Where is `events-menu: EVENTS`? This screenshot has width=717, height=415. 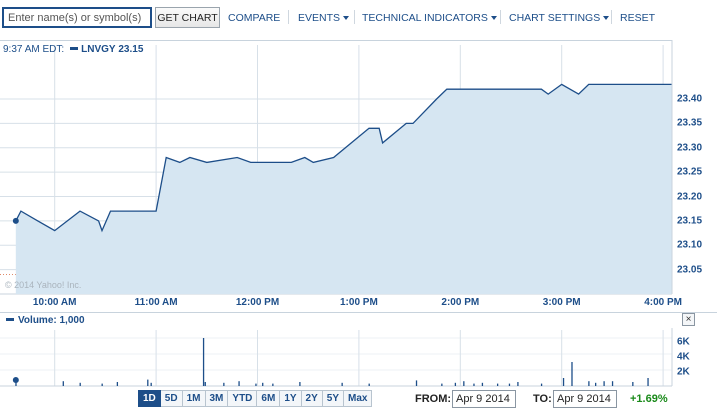 events-menu: EVENTS is located at coordinates (324, 18).